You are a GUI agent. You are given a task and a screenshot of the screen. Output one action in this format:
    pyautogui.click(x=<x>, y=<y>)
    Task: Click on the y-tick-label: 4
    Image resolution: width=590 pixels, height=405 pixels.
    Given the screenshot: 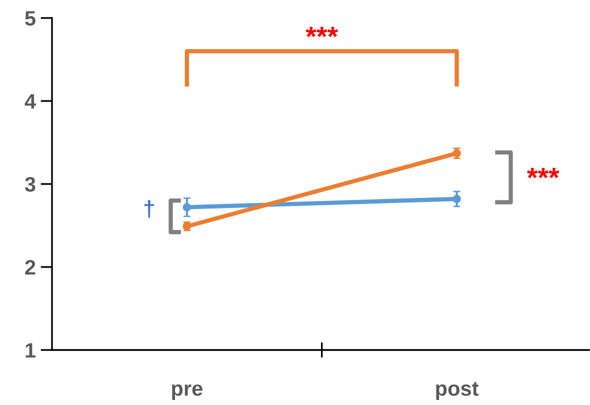 What is the action you would take?
    pyautogui.click(x=30, y=101)
    